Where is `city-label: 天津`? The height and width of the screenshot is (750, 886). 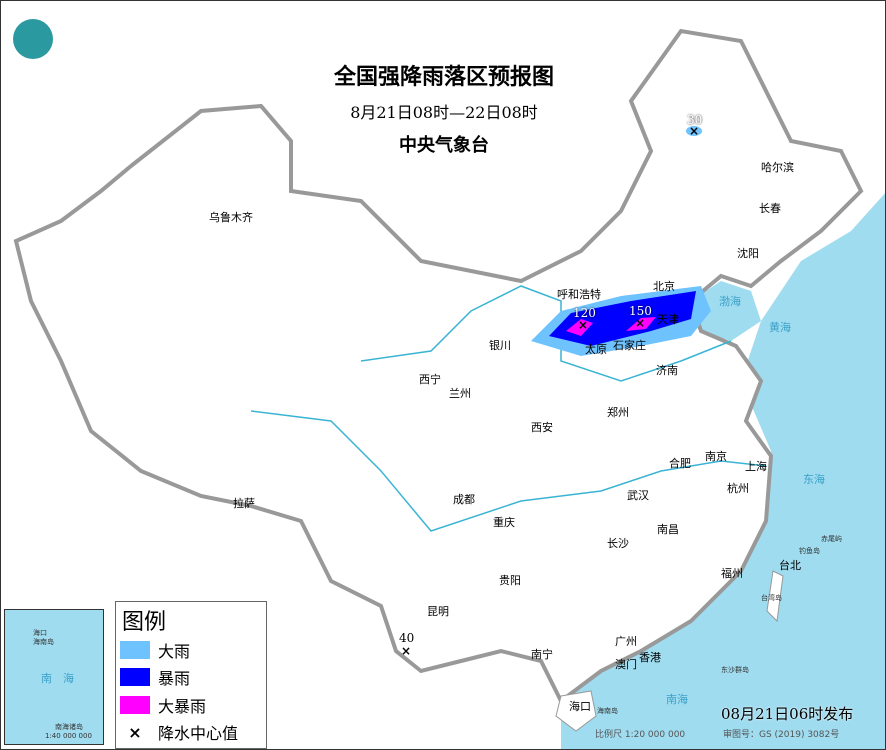
city-label: 天津 is located at coordinates (668, 319).